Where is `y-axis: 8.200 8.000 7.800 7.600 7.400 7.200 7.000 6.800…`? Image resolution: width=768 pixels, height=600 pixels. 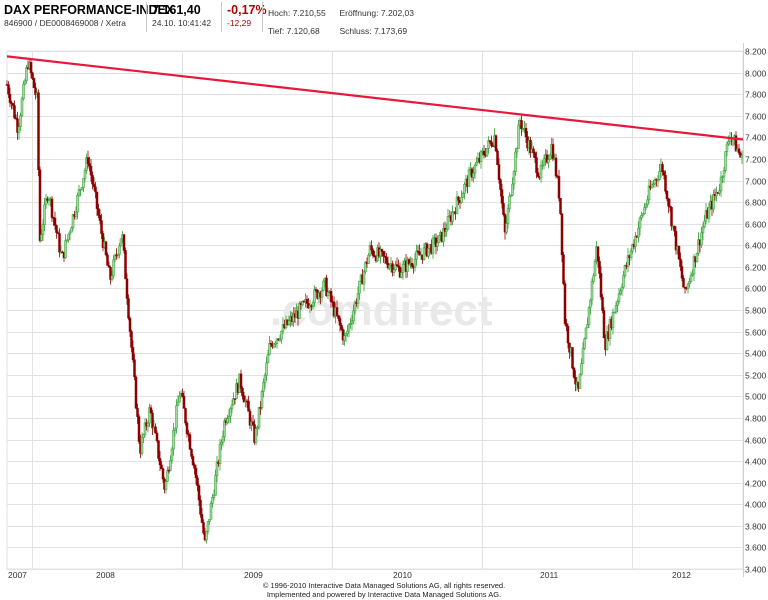 y-axis: 8.200 8.000 7.800 7.600 7.400 7.200 7.000 6.800… is located at coordinates (755, 310).